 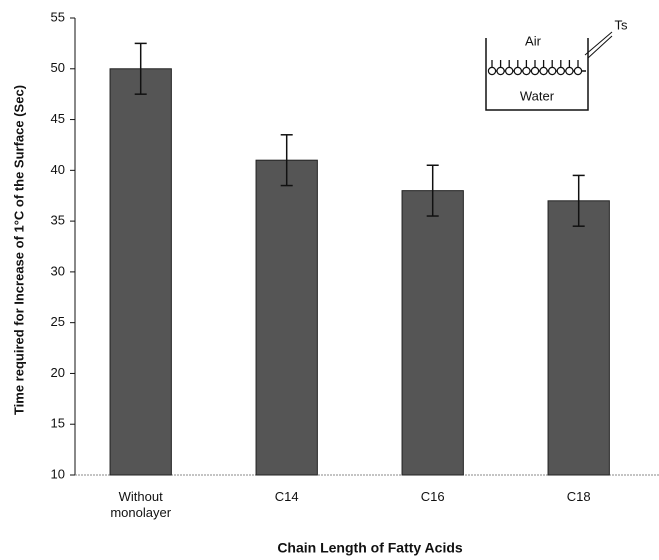 What do you see at coordinates (58, 270) in the screenshot?
I see `y-tick-label: 30` at bounding box center [58, 270].